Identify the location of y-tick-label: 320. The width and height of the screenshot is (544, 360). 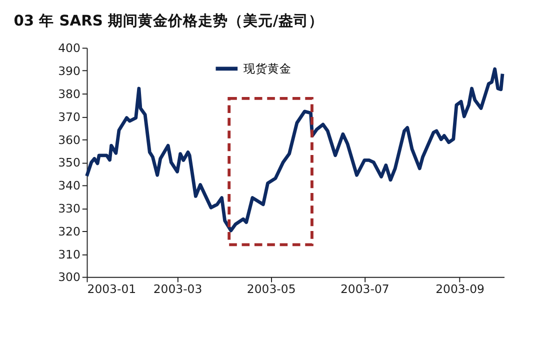
(69, 231).